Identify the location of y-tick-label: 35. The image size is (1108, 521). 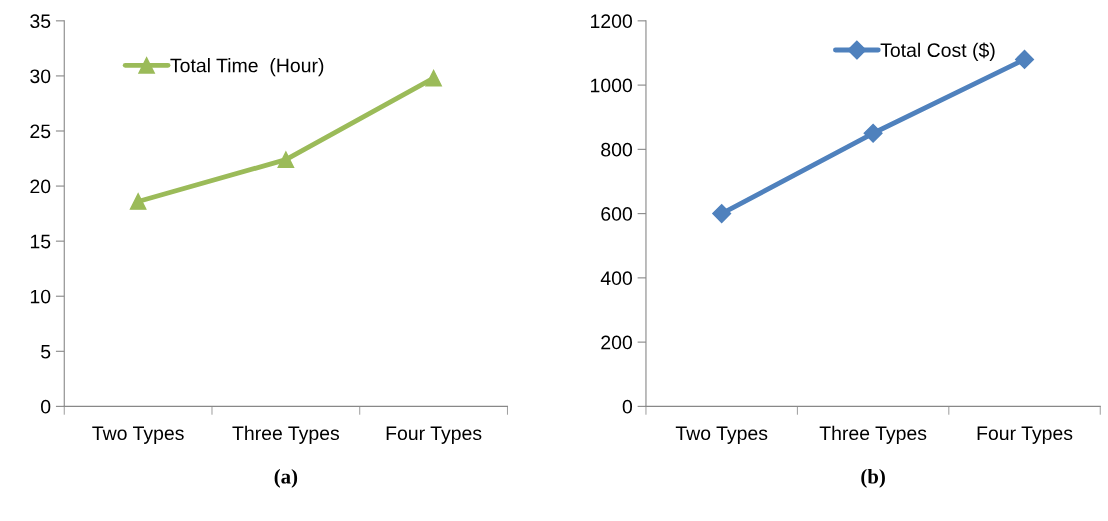
(40, 21).